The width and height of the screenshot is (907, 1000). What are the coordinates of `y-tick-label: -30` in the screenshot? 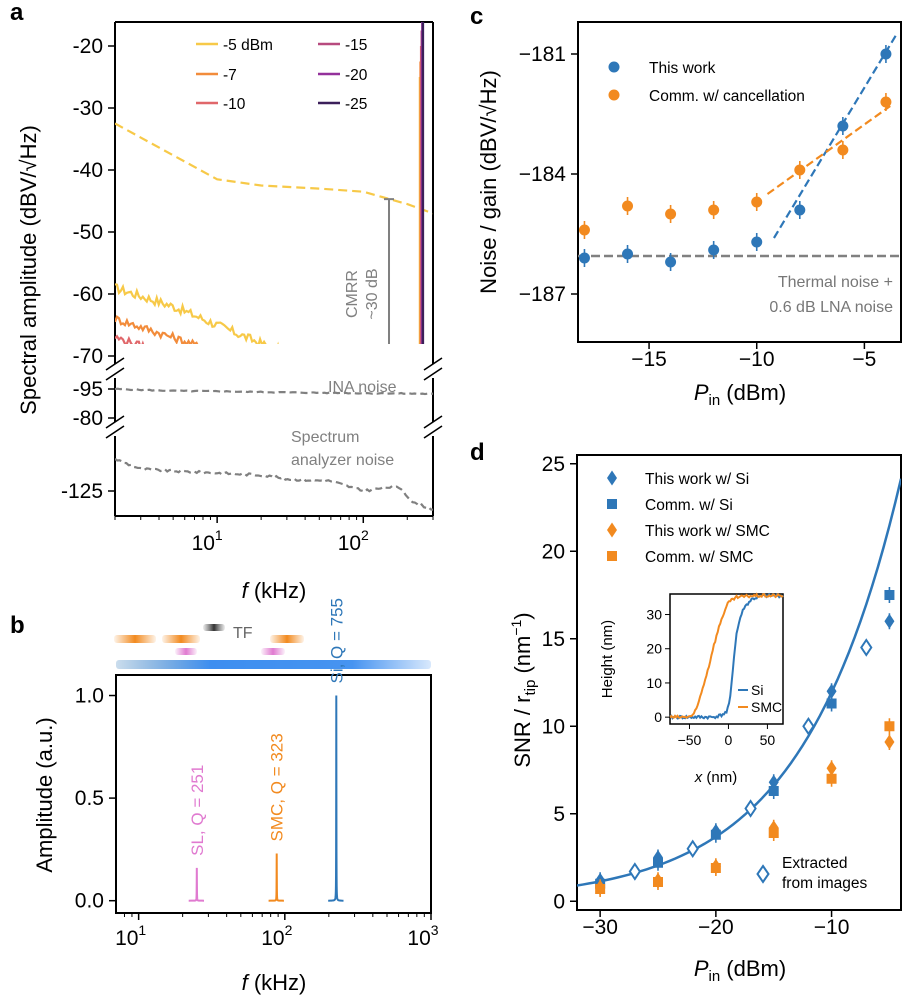 It's located at (88, 108).